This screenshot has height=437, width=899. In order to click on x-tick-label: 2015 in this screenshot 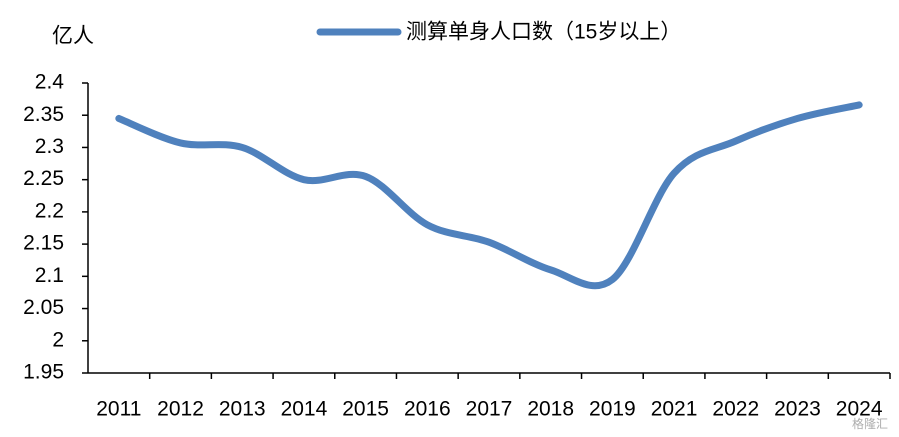, I will do `click(365, 409)`.